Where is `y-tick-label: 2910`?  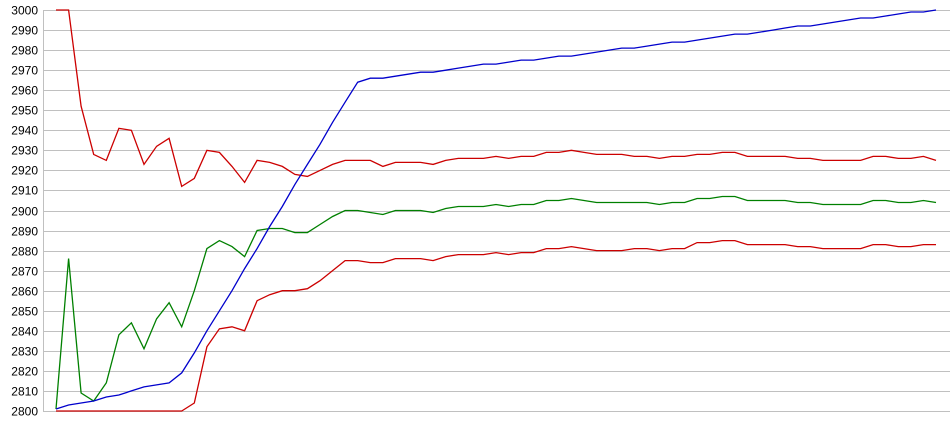
y-tick-label: 2910 is located at coordinates (24, 191).